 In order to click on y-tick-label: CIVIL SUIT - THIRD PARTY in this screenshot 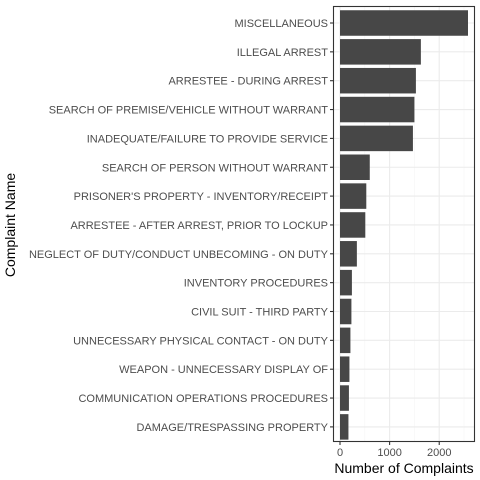, I will do `click(260, 313)`.